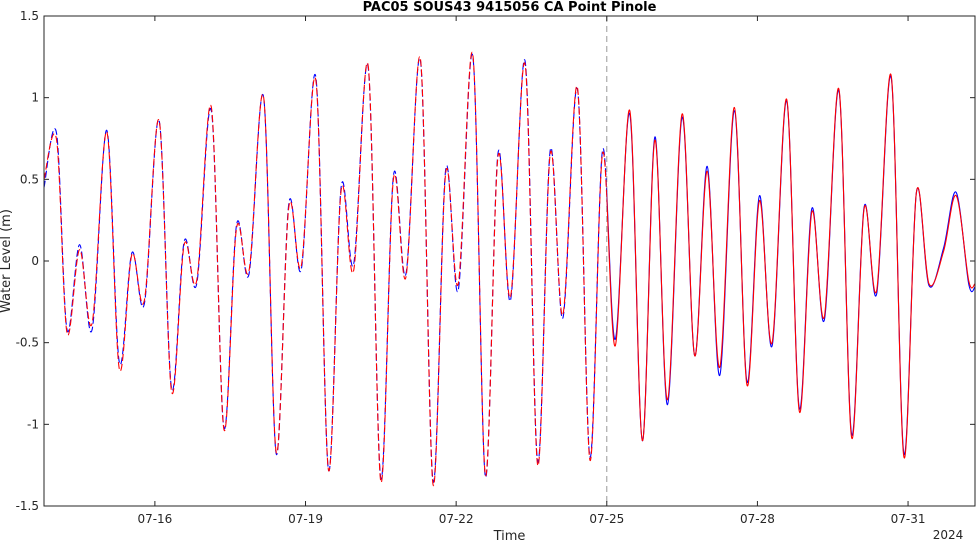  Describe the element at coordinates (606, 519) in the screenshot. I see `x-tick-label: 07-25` at that location.